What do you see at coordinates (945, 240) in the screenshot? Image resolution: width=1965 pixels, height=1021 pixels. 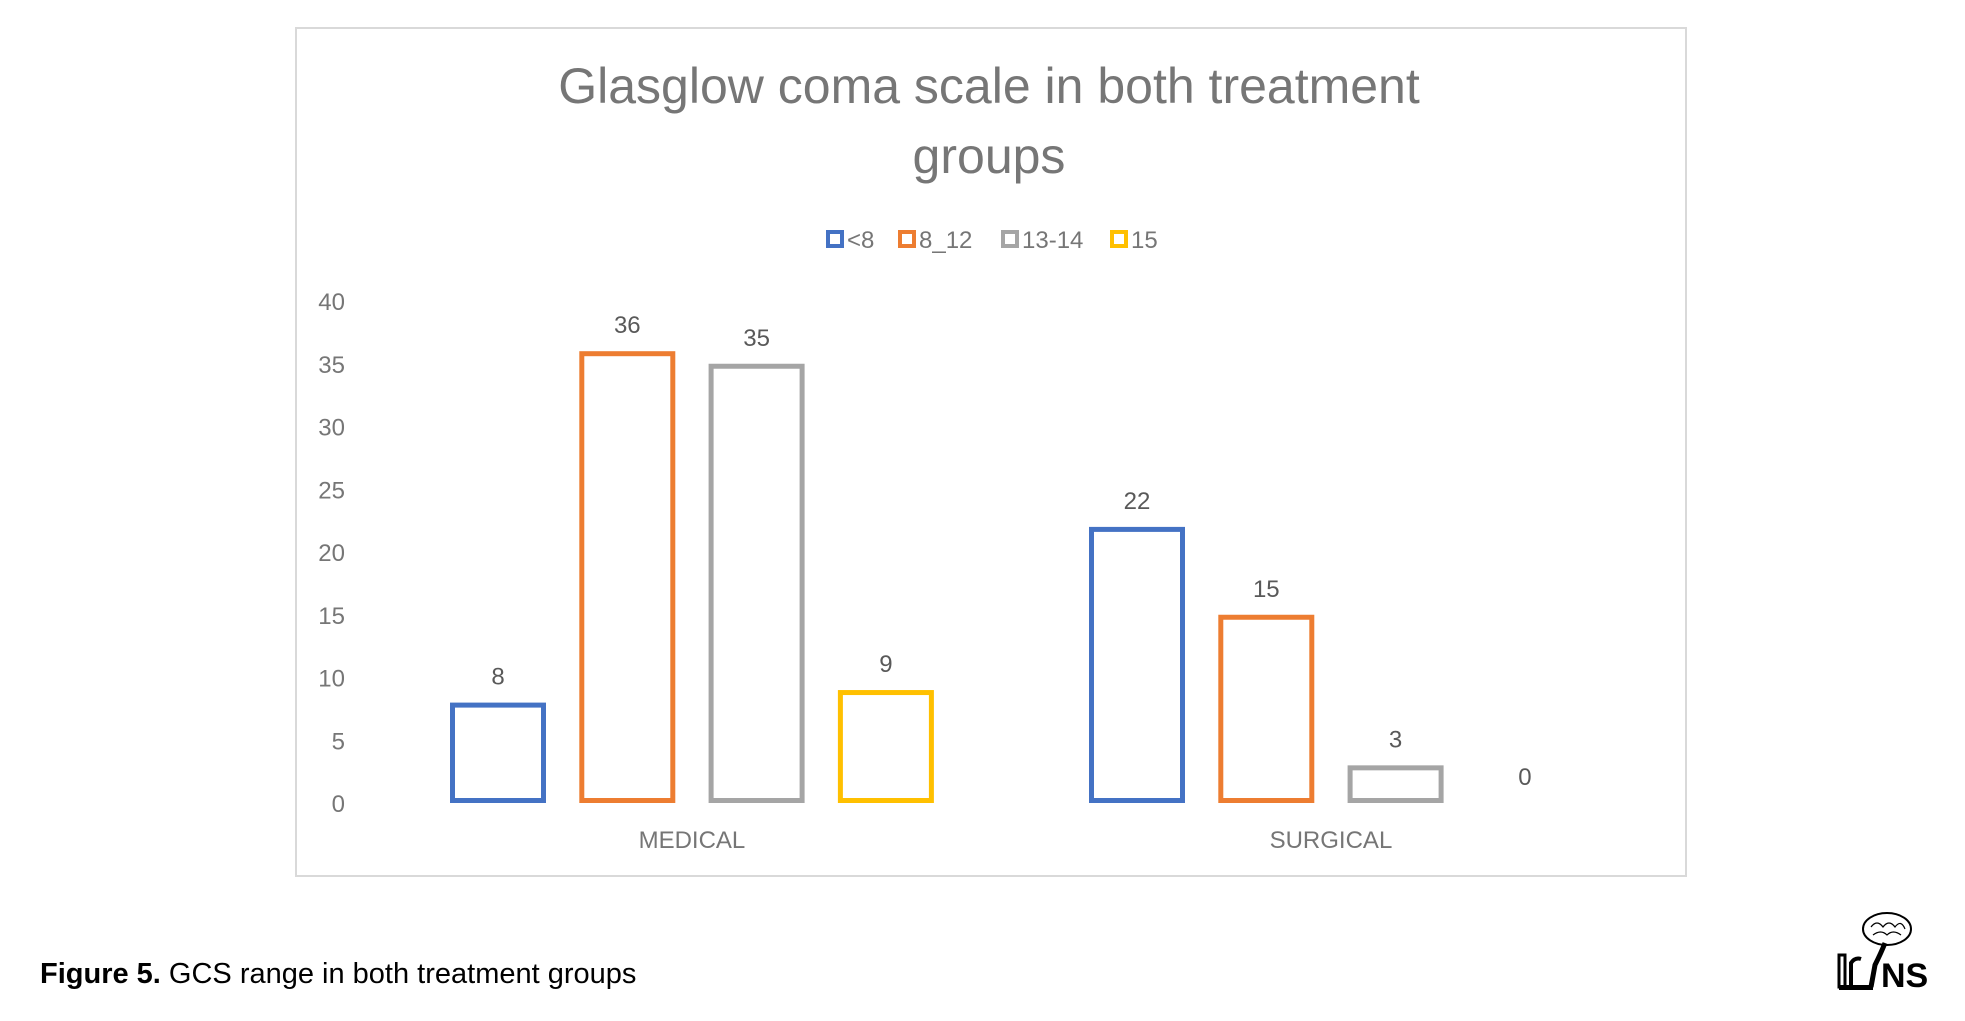 I see `legend-label: 8_12` at bounding box center [945, 240].